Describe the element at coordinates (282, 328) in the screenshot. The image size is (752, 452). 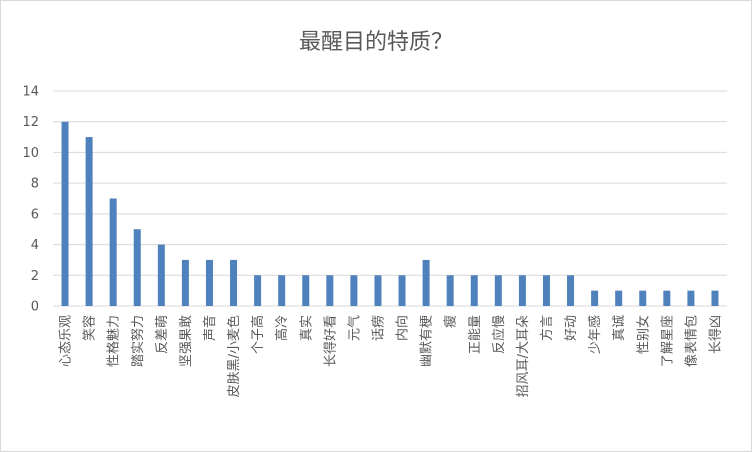
I see `x-tick-label: 高冷` at that location.